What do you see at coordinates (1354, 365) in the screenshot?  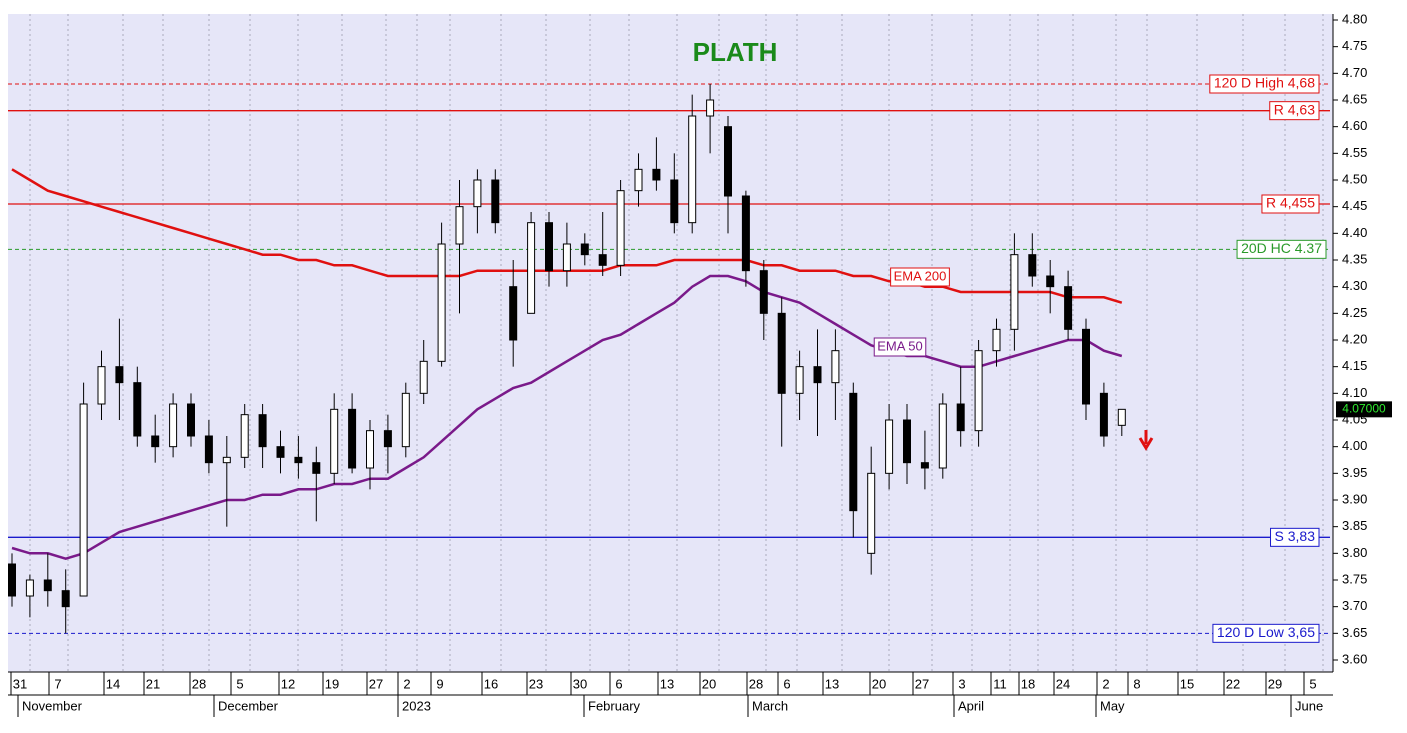 I see `y-tick-label: 4.15` at bounding box center [1354, 365].